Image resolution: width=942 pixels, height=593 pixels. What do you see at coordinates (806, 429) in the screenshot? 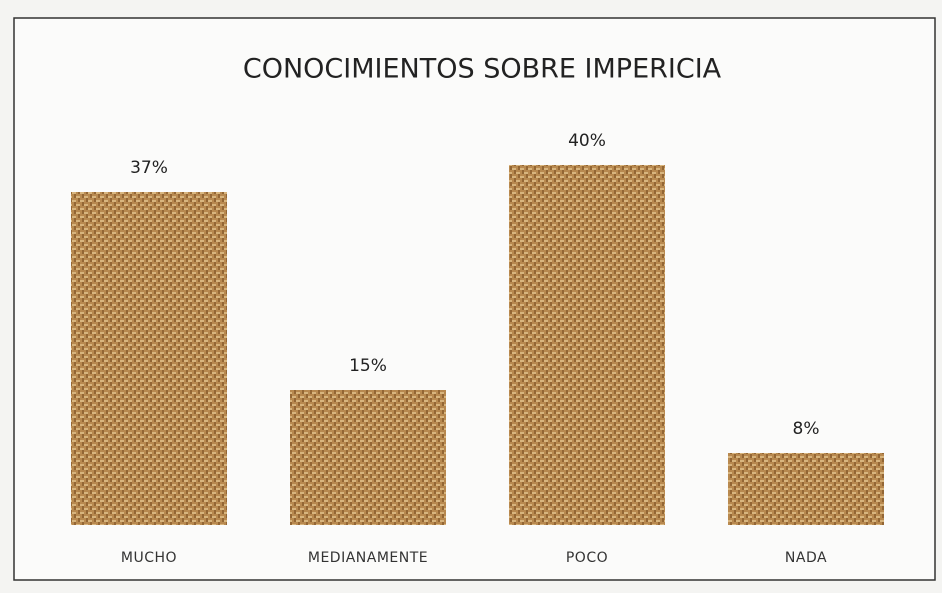
I see `value-label: 8%` at bounding box center [806, 429].